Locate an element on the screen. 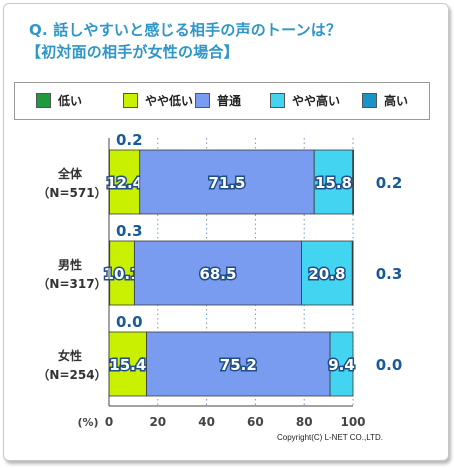  data-label: 12.4 is located at coordinates (124, 183).